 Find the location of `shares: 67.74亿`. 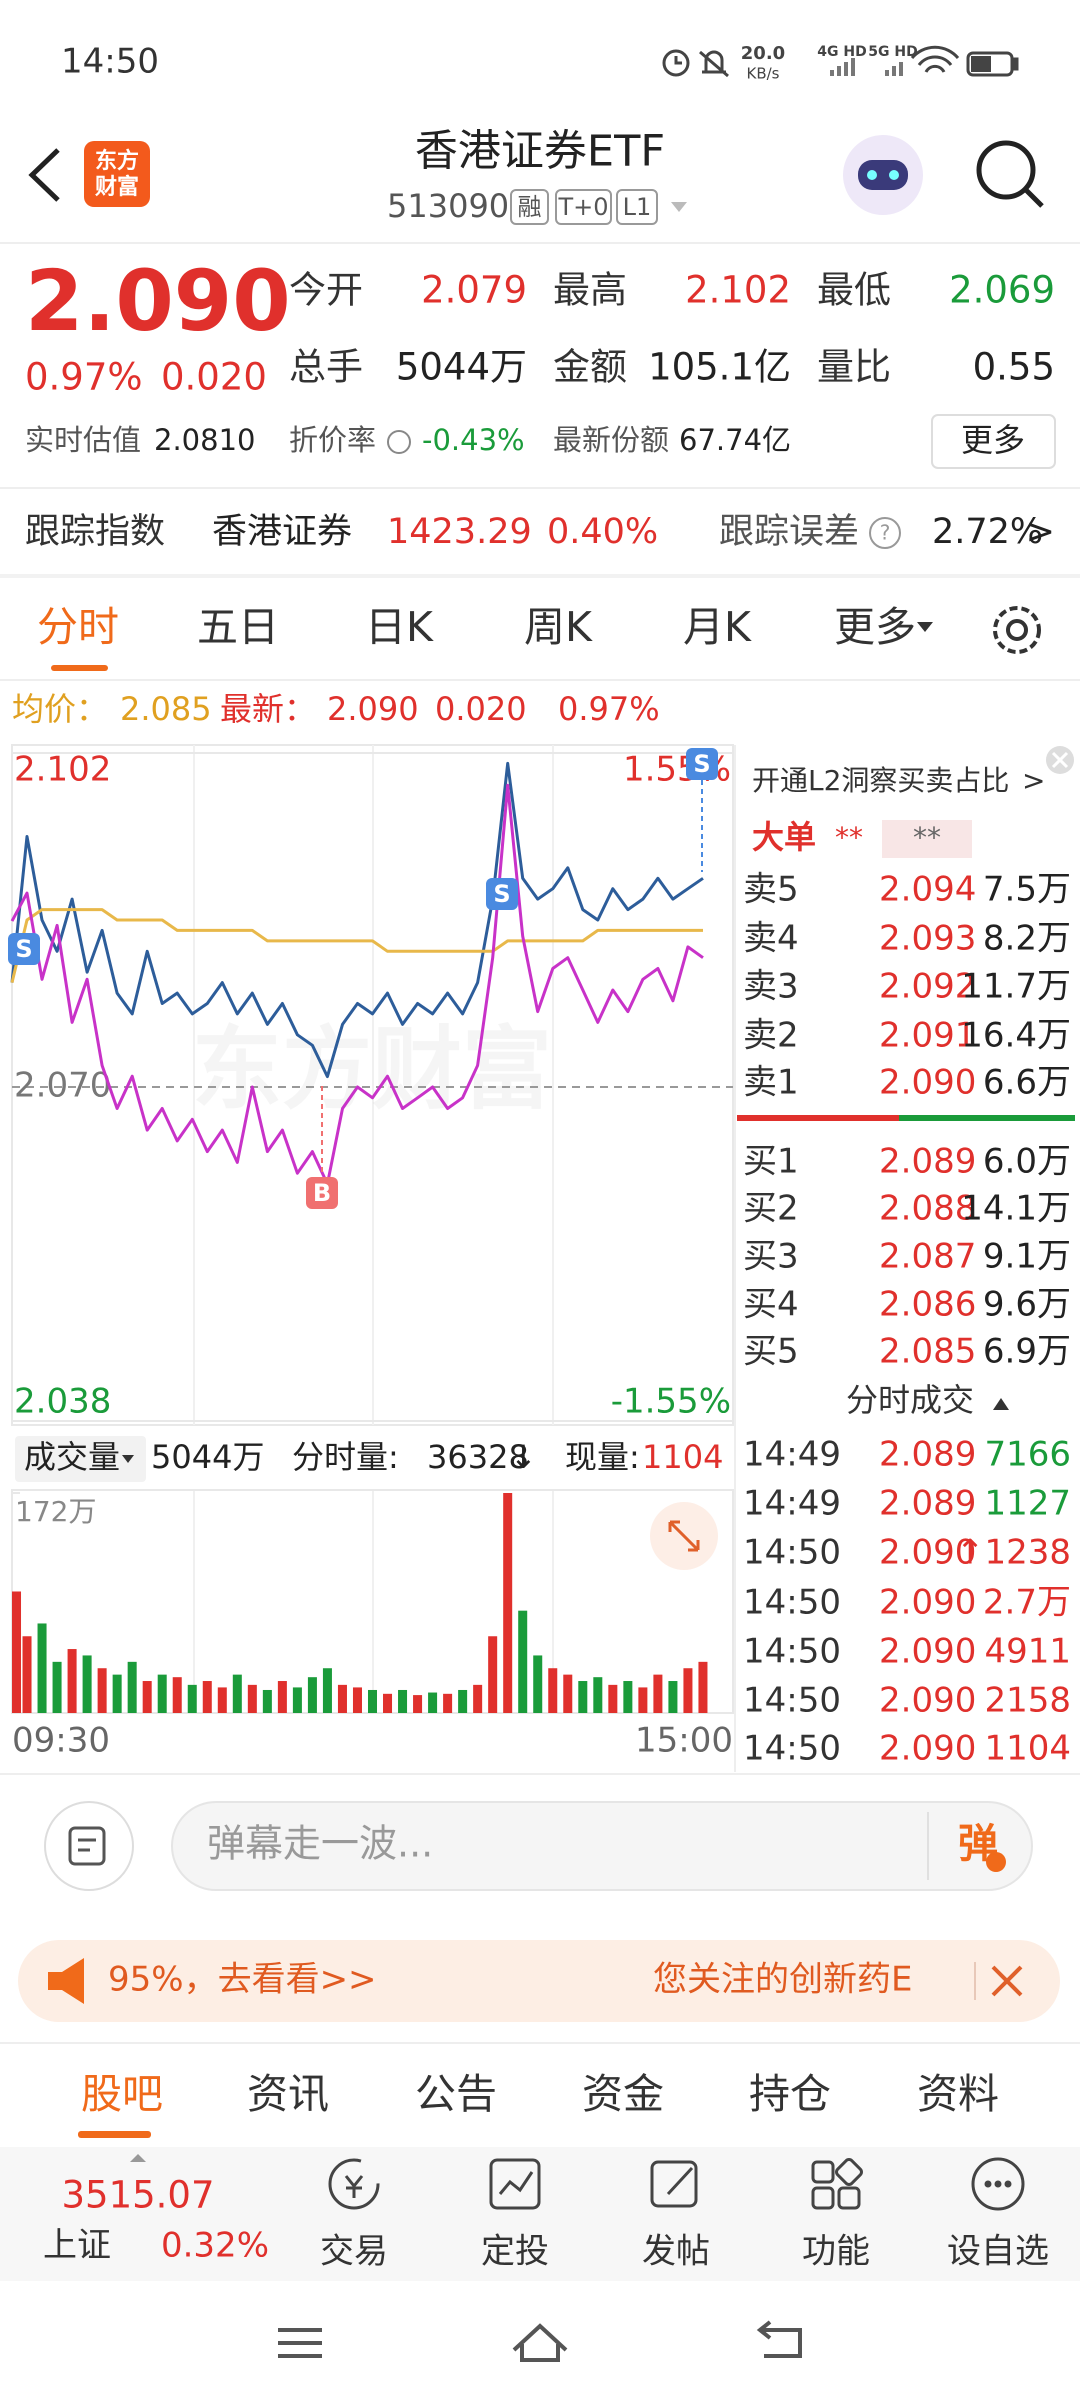

shares: 67.74亿 is located at coordinates (735, 440).